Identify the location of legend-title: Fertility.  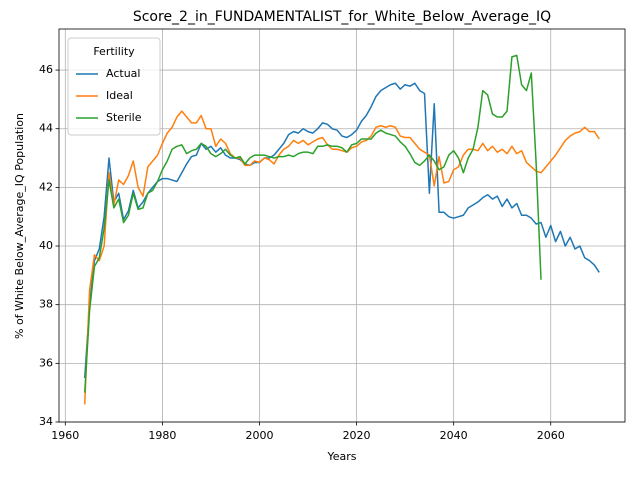
(114, 51).